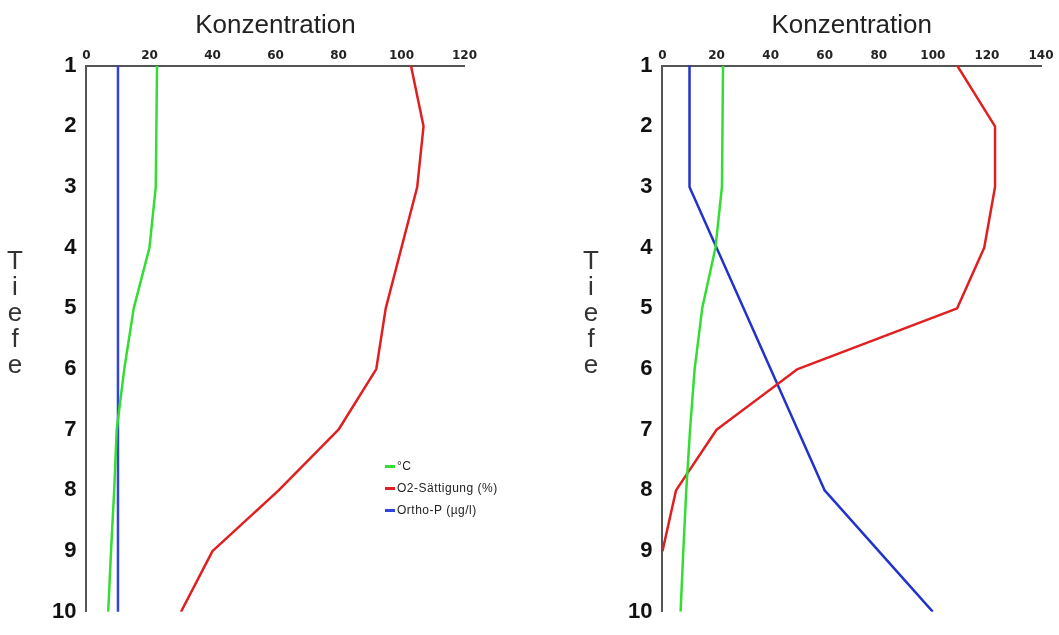 Image resolution: width=1059 pixels, height=635 pixels. Describe the element at coordinates (1041, 54) in the screenshot. I see `x-tick-label: 140` at that location.